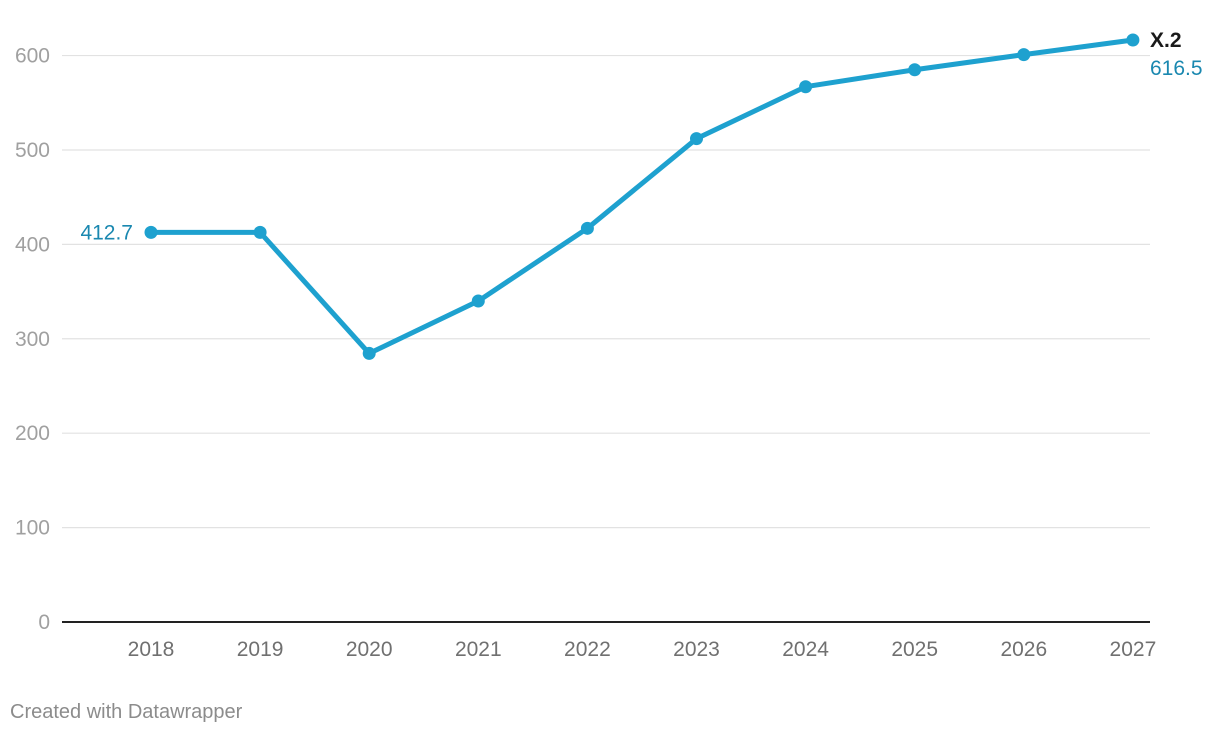 This screenshot has width=1220, height=738. What do you see at coordinates (32, 244) in the screenshot?
I see `y-tick-label: 400` at bounding box center [32, 244].